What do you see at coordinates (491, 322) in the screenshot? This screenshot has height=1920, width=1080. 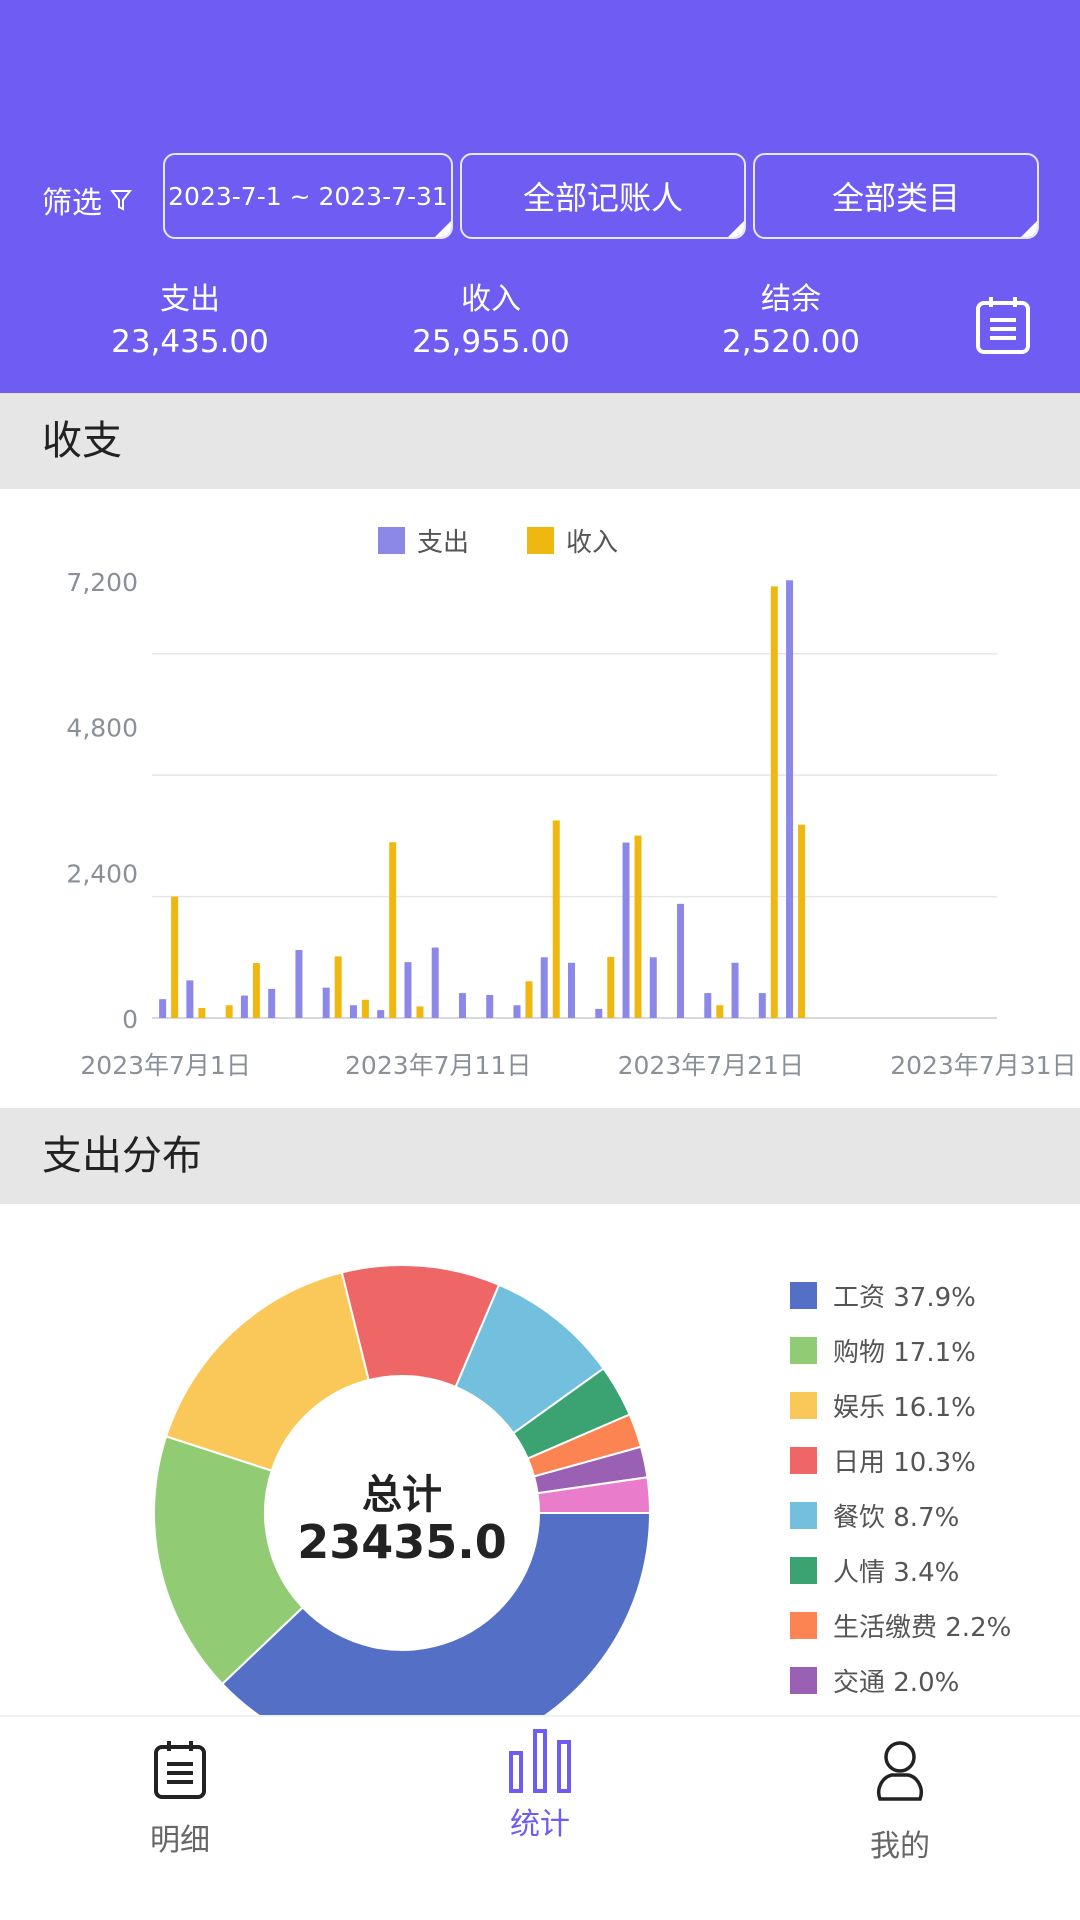 I see `summary-income: 收入 25,955.00` at bounding box center [491, 322].